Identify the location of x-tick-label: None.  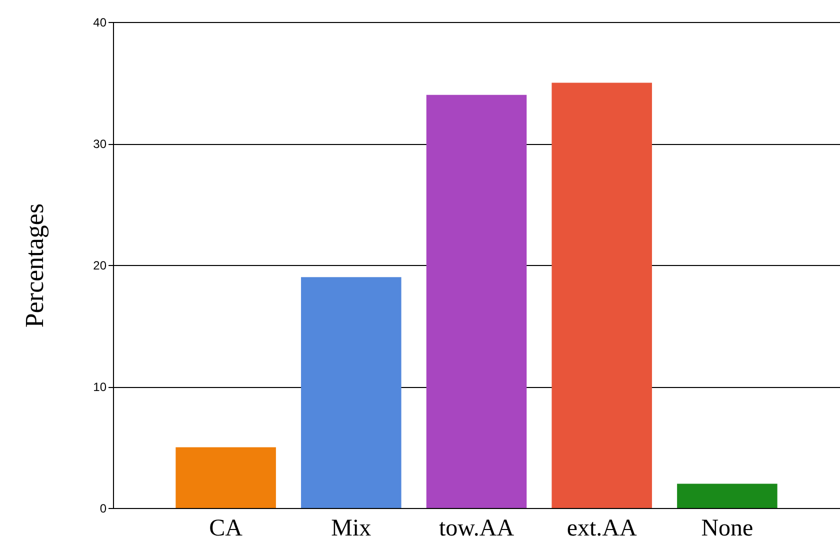
(727, 529).